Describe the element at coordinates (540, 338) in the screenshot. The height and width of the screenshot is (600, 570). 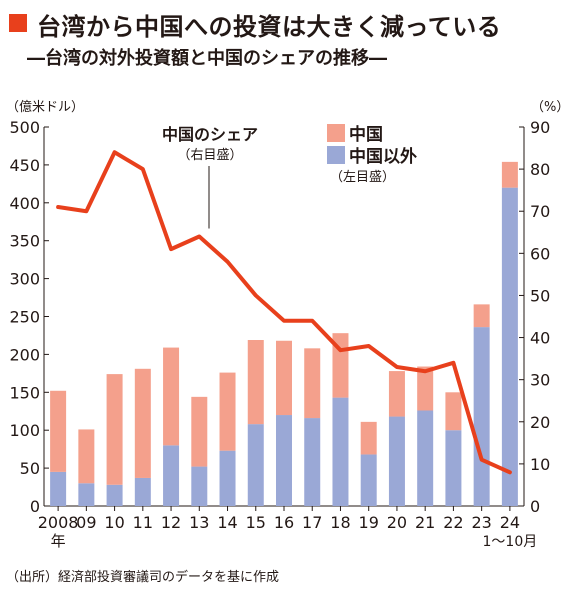
I see `right-tick-label: 40` at that location.